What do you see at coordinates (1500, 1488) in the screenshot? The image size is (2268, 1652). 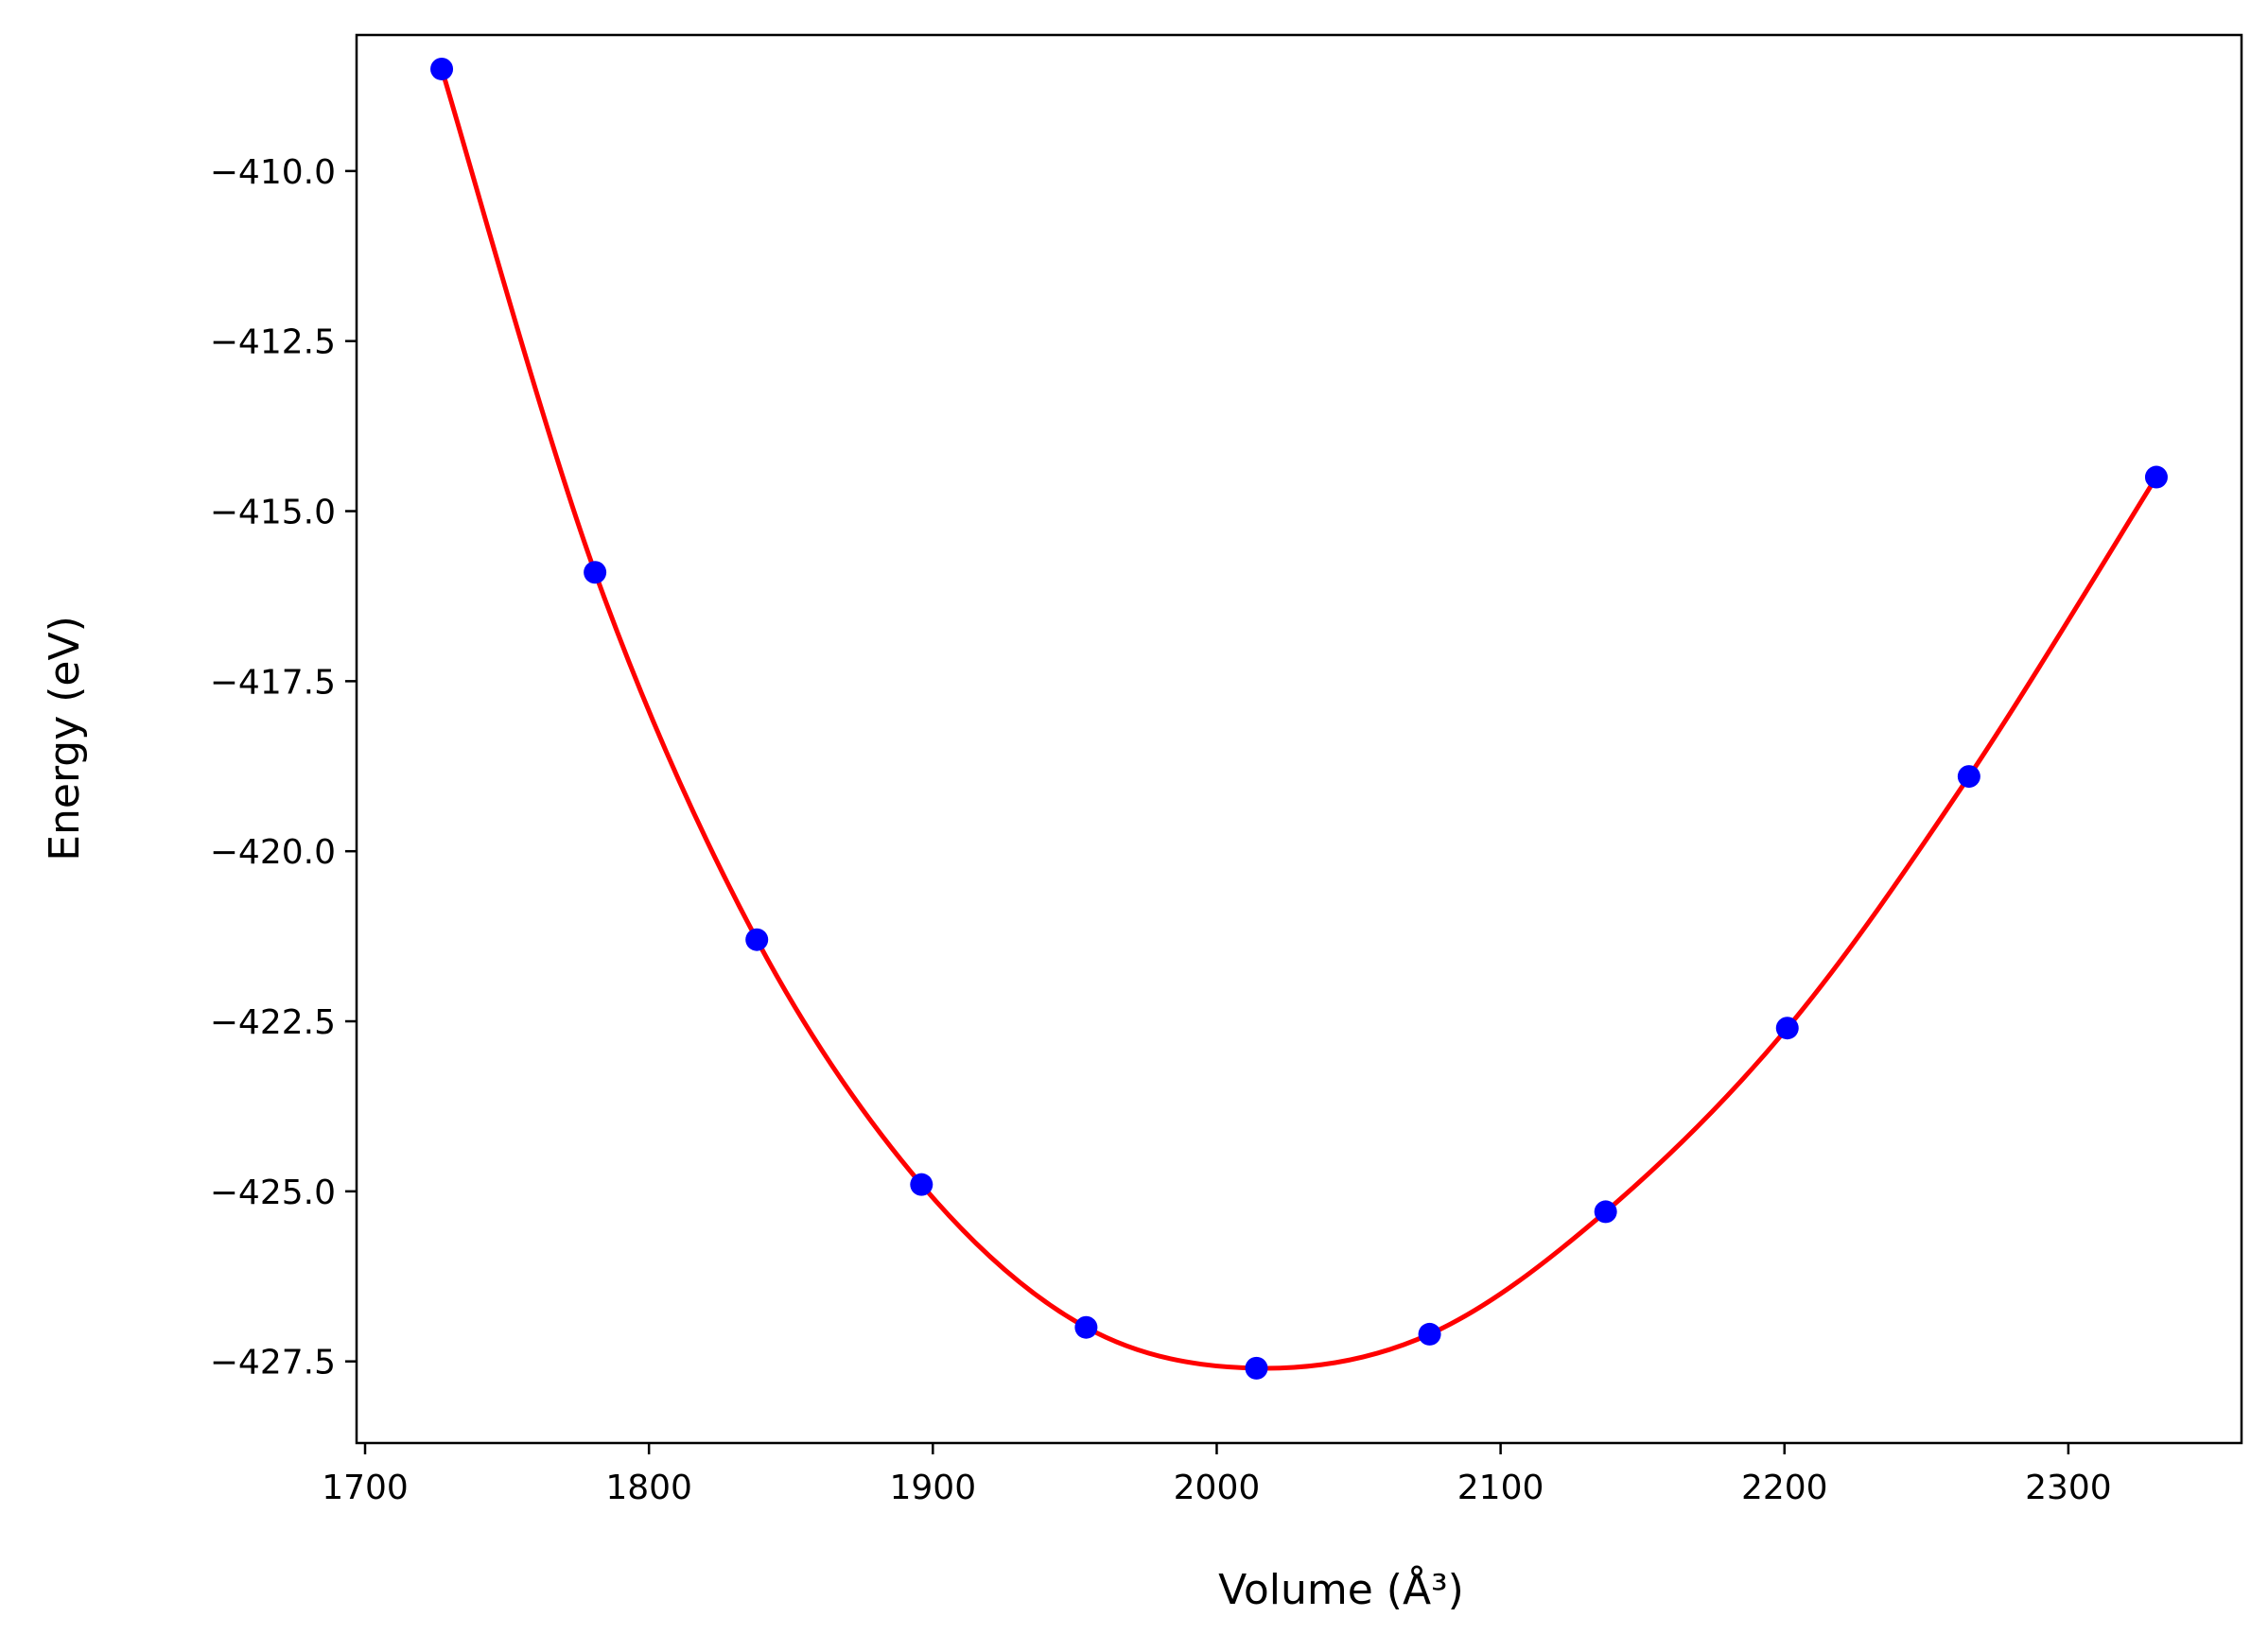 I see `x-tick-label: 2100` at bounding box center [1500, 1488].